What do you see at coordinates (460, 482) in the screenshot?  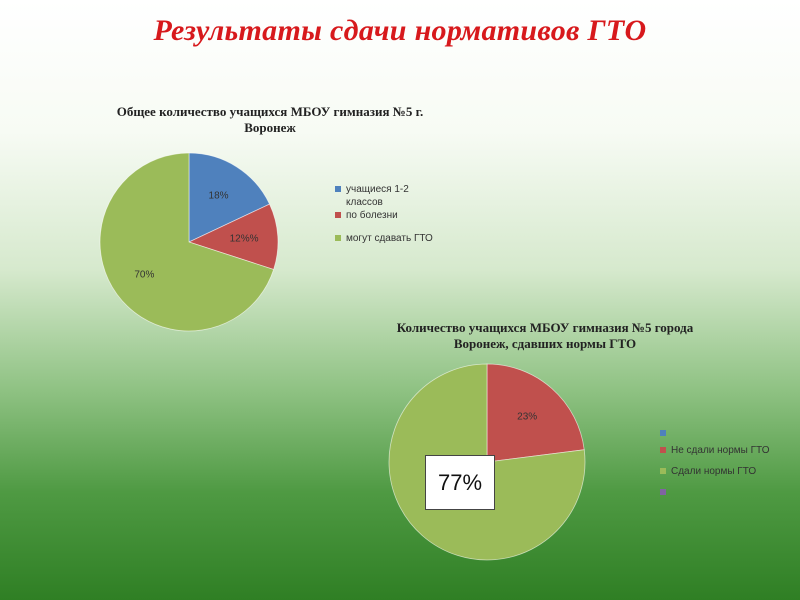 I see `passed-percent-callout: 77%` at bounding box center [460, 482].